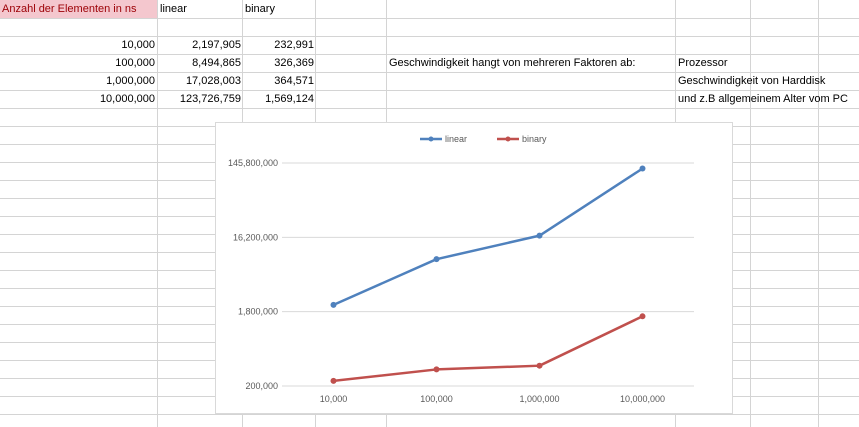 This screenshot has height=427, width=859. Describe the element at coordinates (173, 9) in the screenshot. I see `header-cell-linear: linear` at that location.